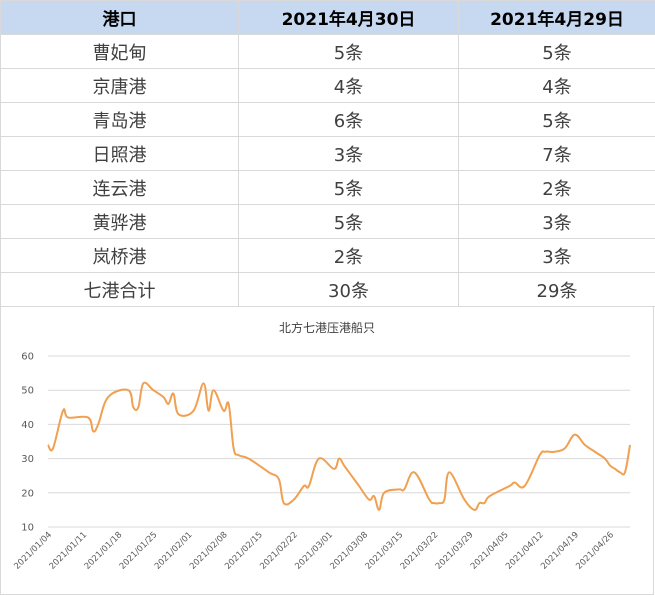 Image resolution: width=655 pixels, height=595 pixels. What do you see at coordinates (557, 86) in the screenshot?
I see `count-0429: 4条` at bounding box center [557, 86].